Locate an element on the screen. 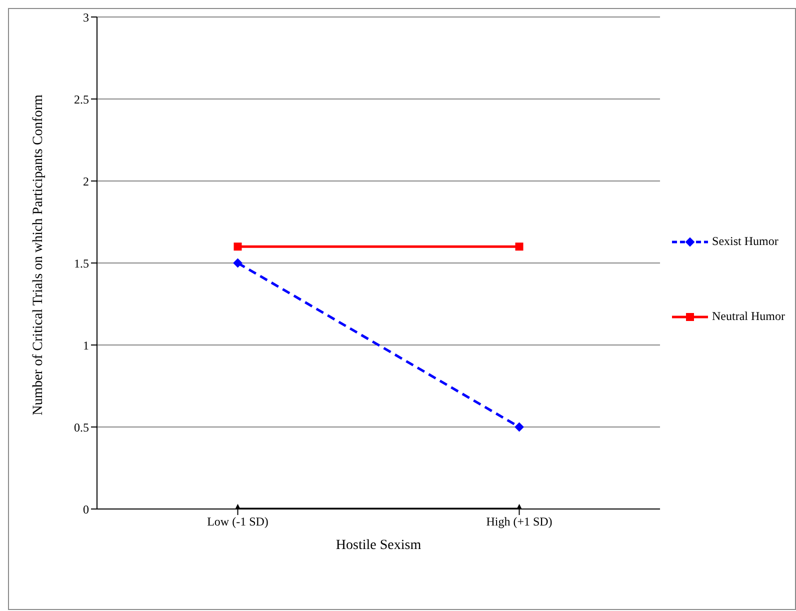 This screenshot has height=611, width=796. y-tick-label: 2.5 is located at coordinates (81, 99).